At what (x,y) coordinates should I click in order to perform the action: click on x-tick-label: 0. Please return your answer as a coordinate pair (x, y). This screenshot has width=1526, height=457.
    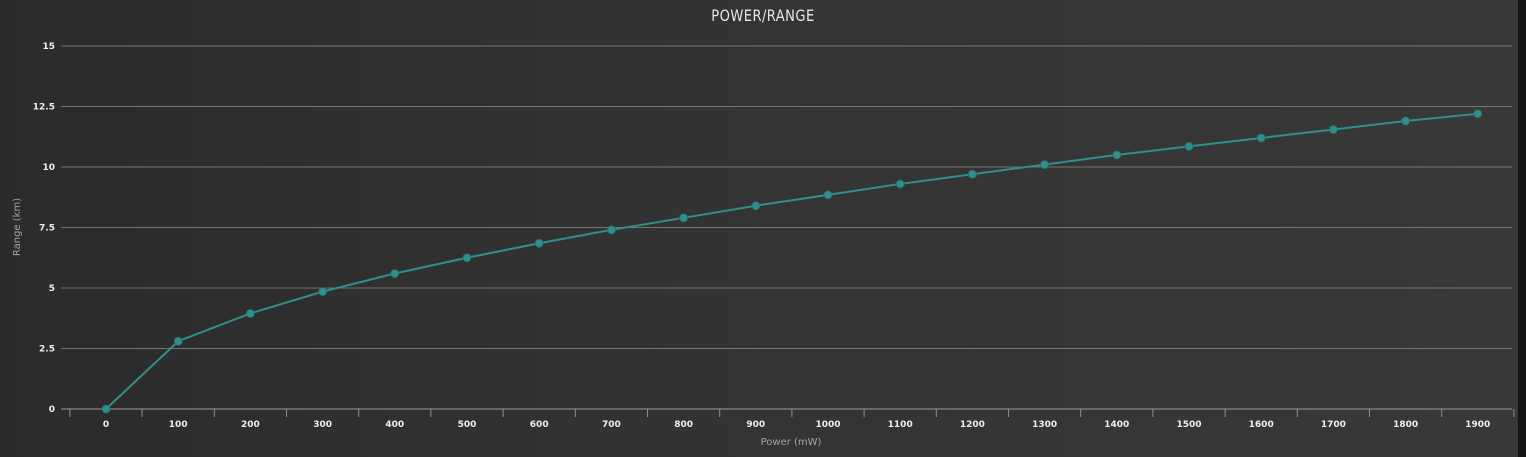
    Looking at the image, I should click on (106, 425).